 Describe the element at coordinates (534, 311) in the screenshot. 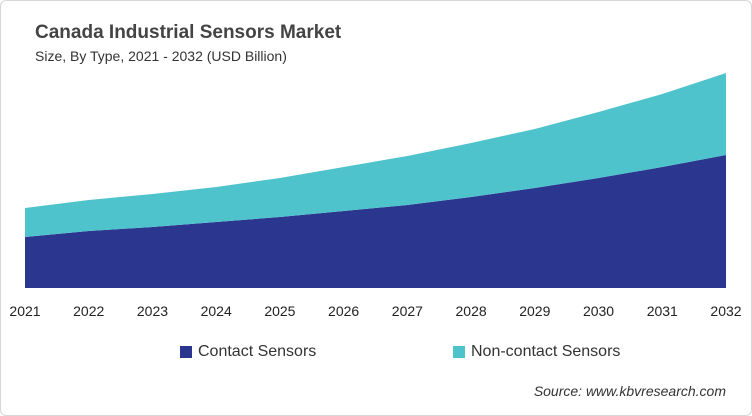

I see `x-tick-label: 2029` at that location.